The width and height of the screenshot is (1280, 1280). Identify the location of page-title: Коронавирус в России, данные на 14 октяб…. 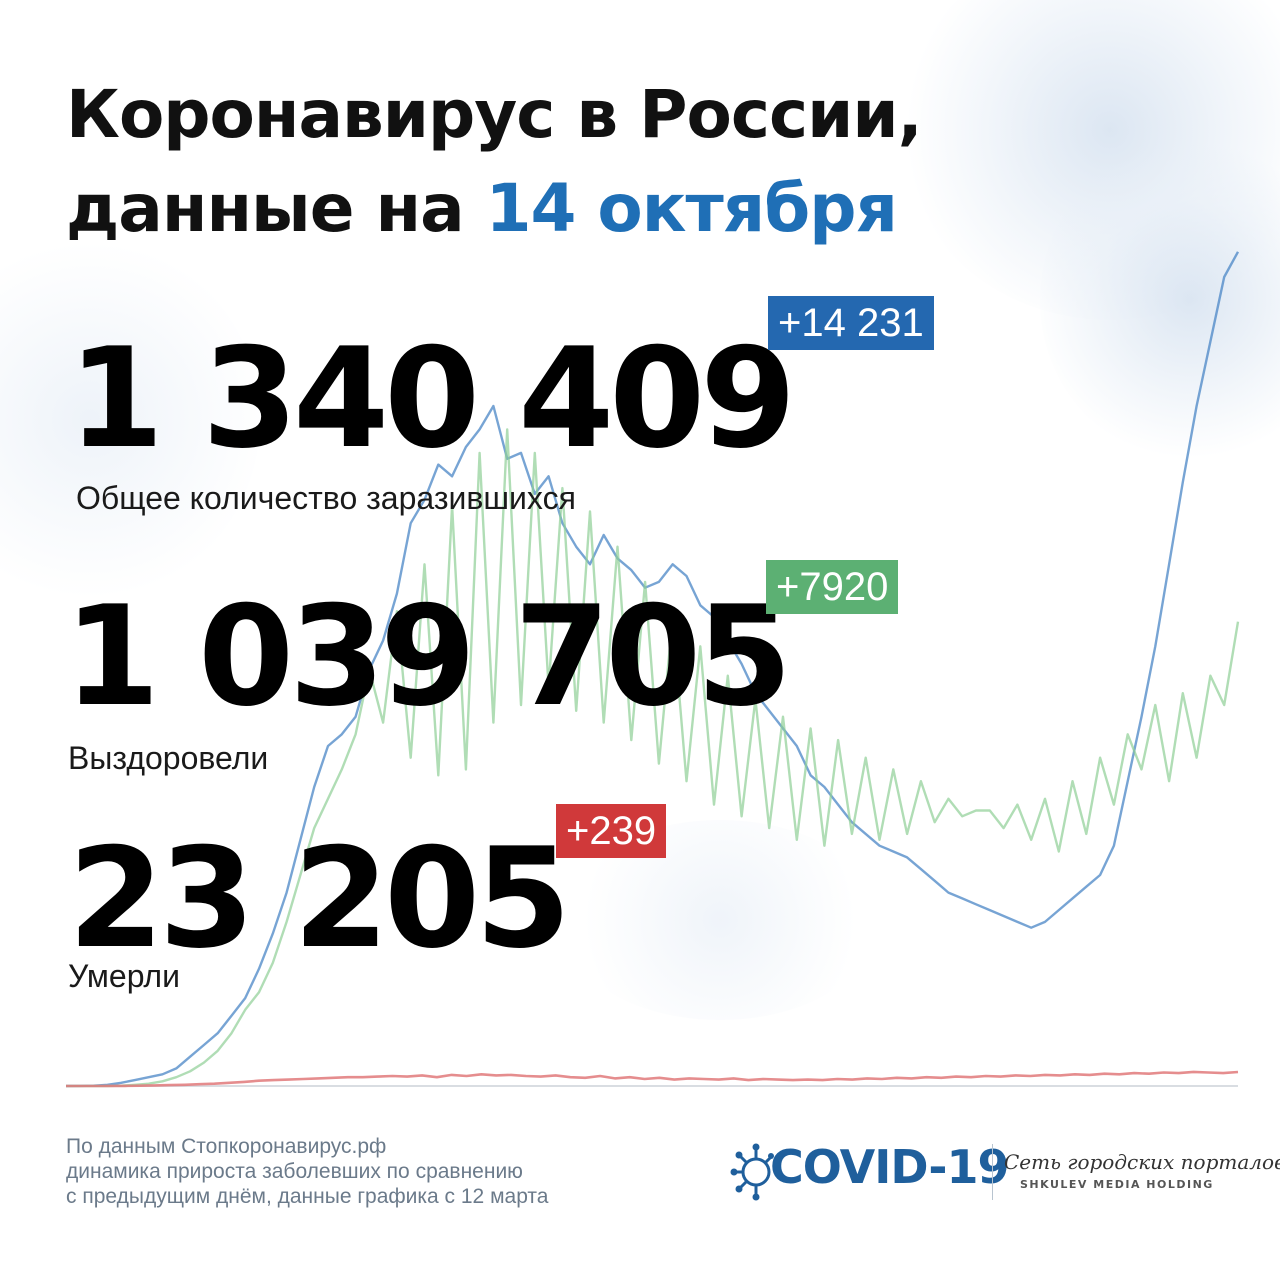
(494, 162).